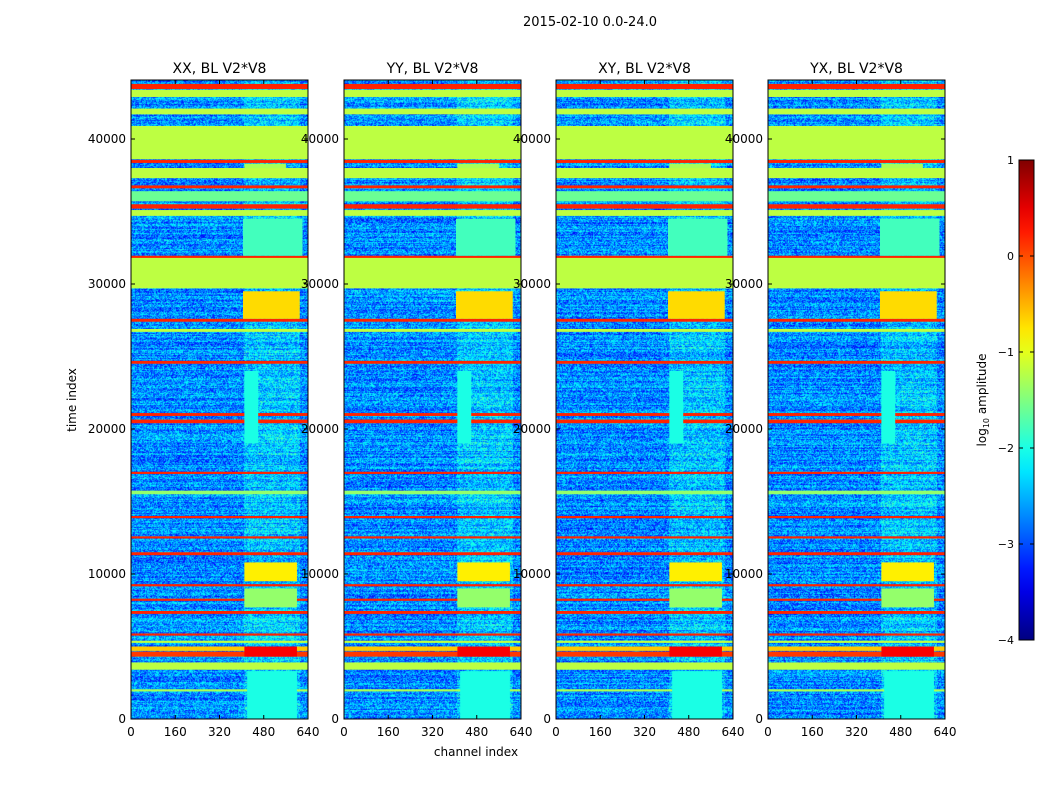 The image size is (1050, 800). What do you see at coordinates (1006, 544) in the screenshot?
I see `colorbar-tick-label: −3` at bounding box center [1006, 544].